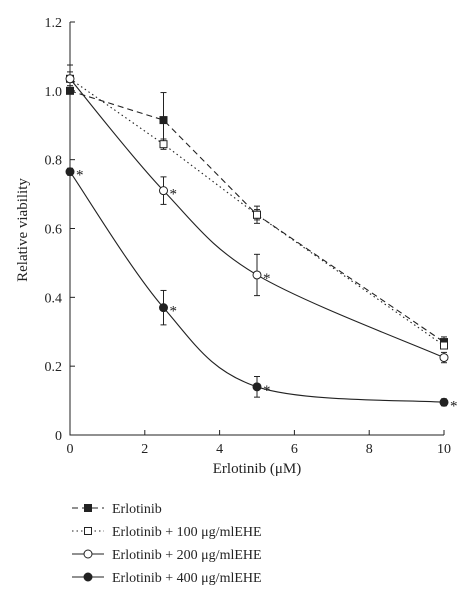  I want to click on y-axis: 0 0.2 0.4 0.6 0.8 1.0 1.2, so click(60, 230).